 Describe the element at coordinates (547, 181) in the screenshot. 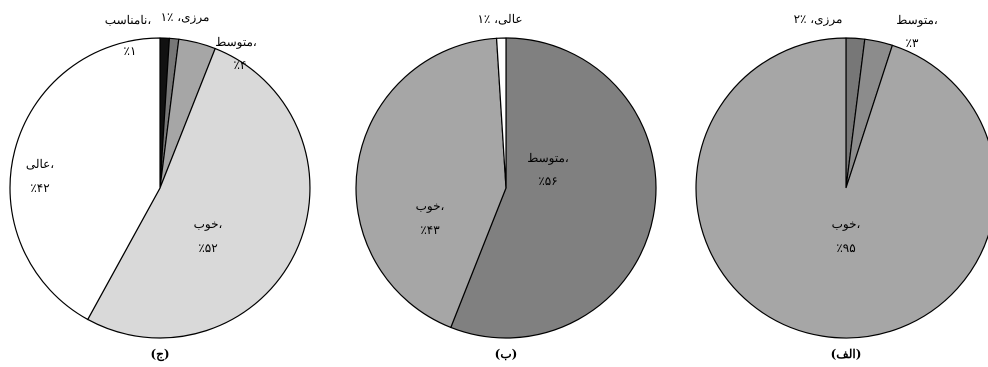

I see `slice-value-2-1: ٪۵۶` at that location.